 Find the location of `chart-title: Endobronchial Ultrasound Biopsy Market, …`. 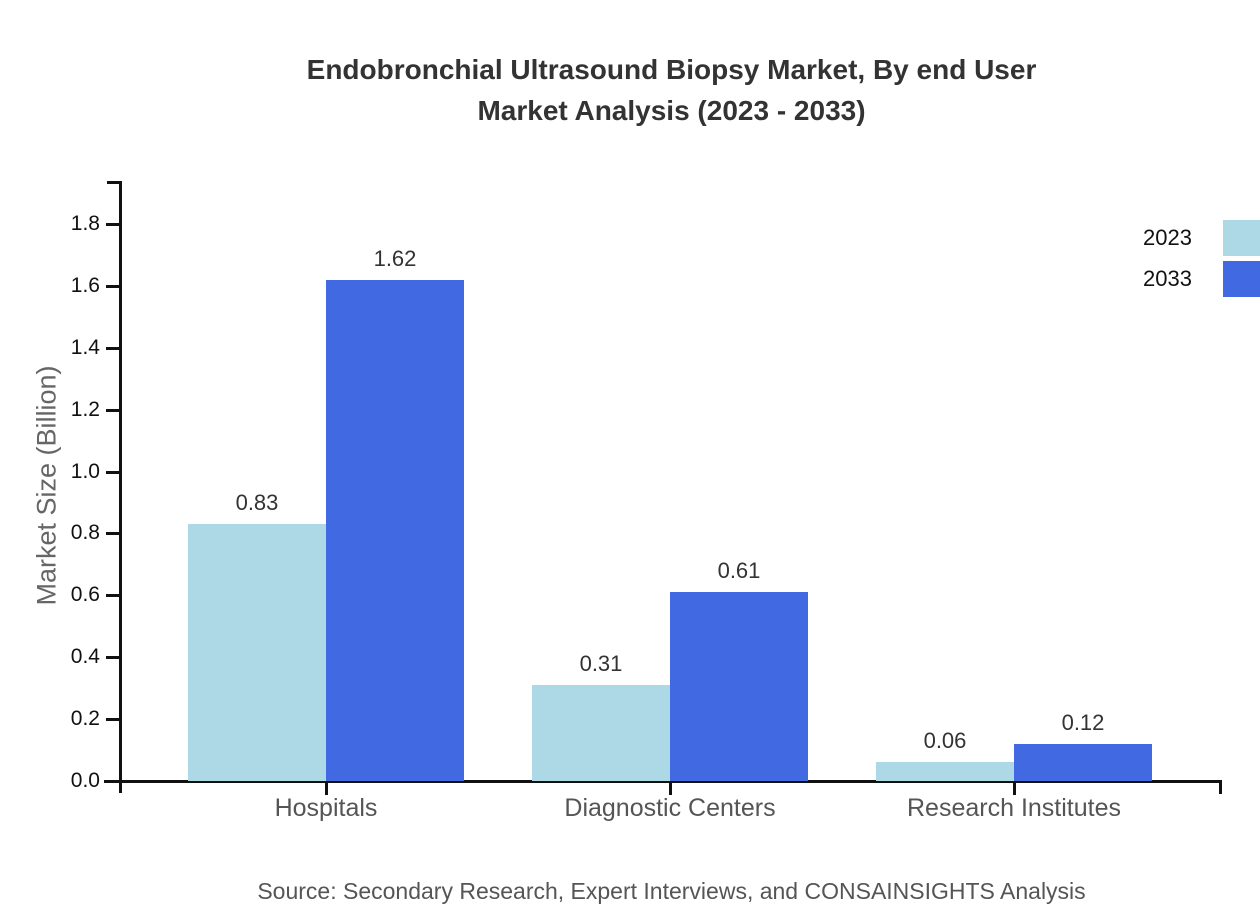

chart-title: Endobronchial Ultrasound Biopsy Market, … is located at coordinates (671, 90).